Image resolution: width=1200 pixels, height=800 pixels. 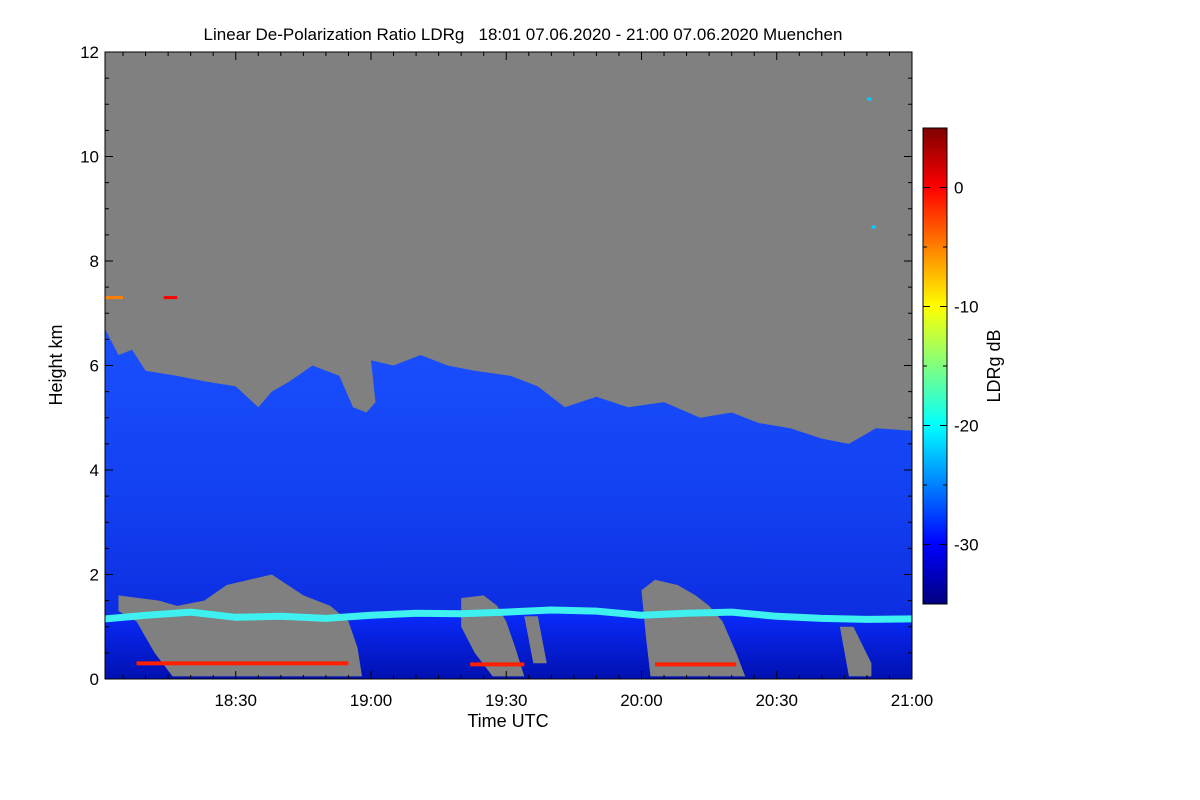 What do you see at coordinates (641, 700) in the screenshot?
I see `x-tick-label: 20:00` at bounding box center [641, 700].